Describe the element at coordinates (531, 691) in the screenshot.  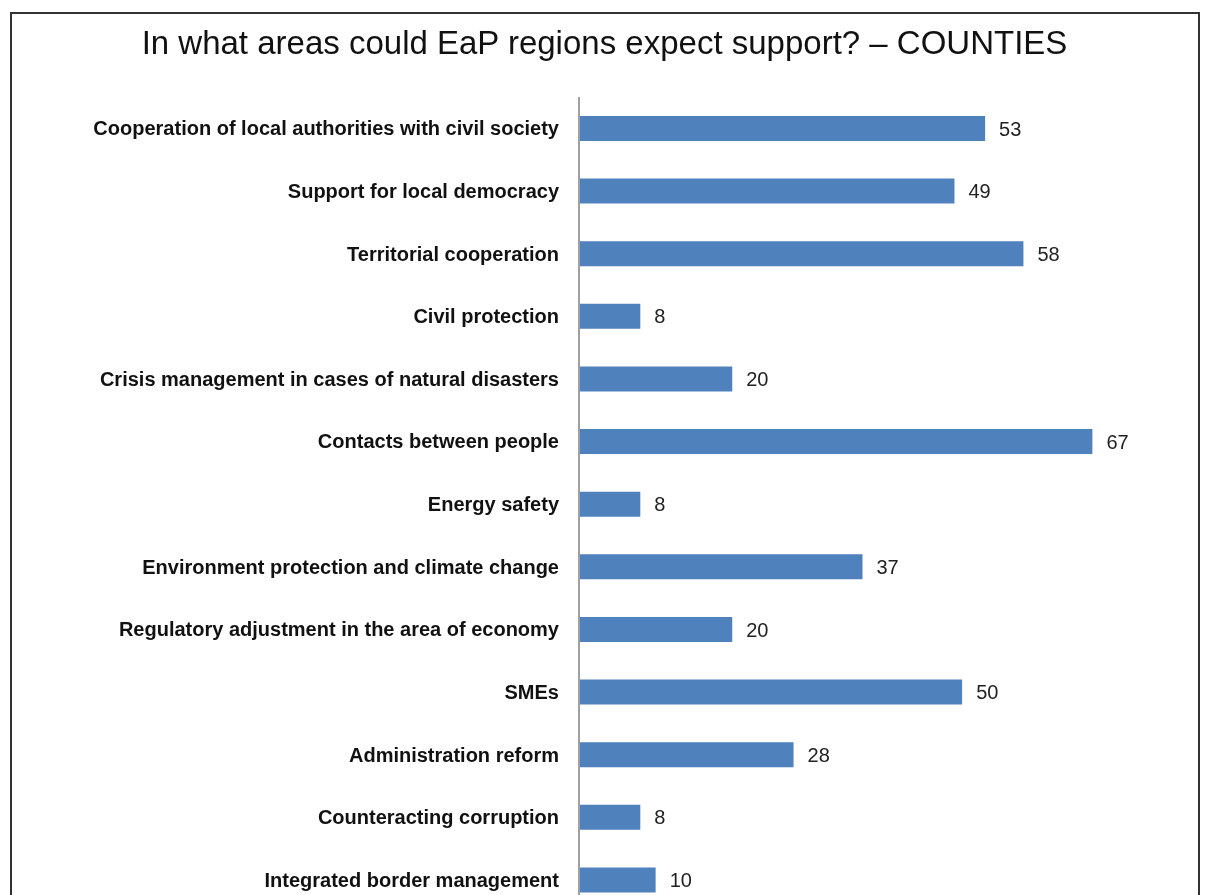
I see `y-tick-label: SMEs` at that location.